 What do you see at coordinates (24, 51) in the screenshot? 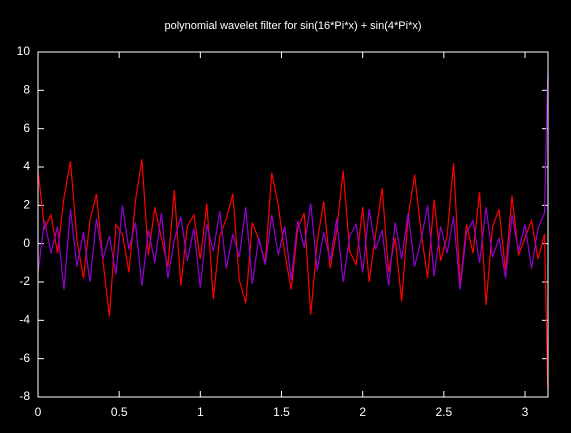
I see `y-tick-label: 10` at bounding box center [24, 51].